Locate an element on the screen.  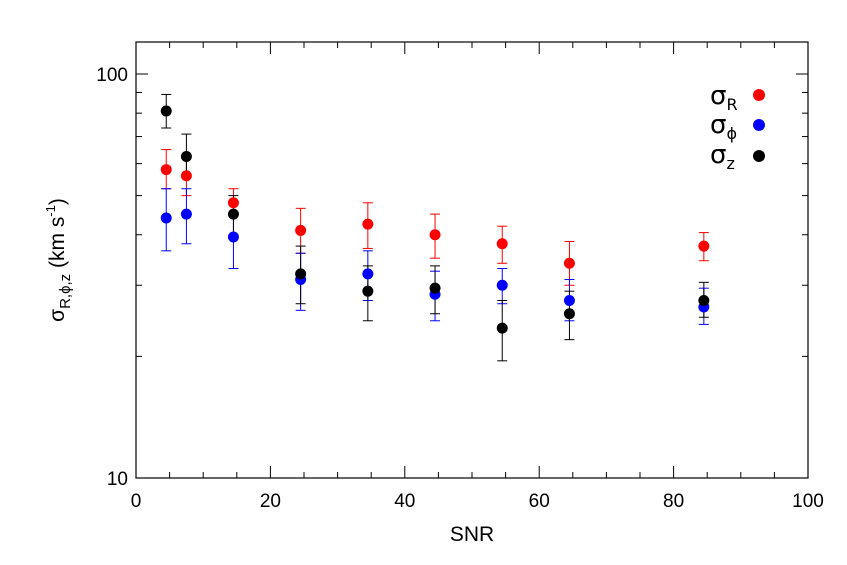
y-tick-labels: 10 100 is located at coordinates (112, 277).